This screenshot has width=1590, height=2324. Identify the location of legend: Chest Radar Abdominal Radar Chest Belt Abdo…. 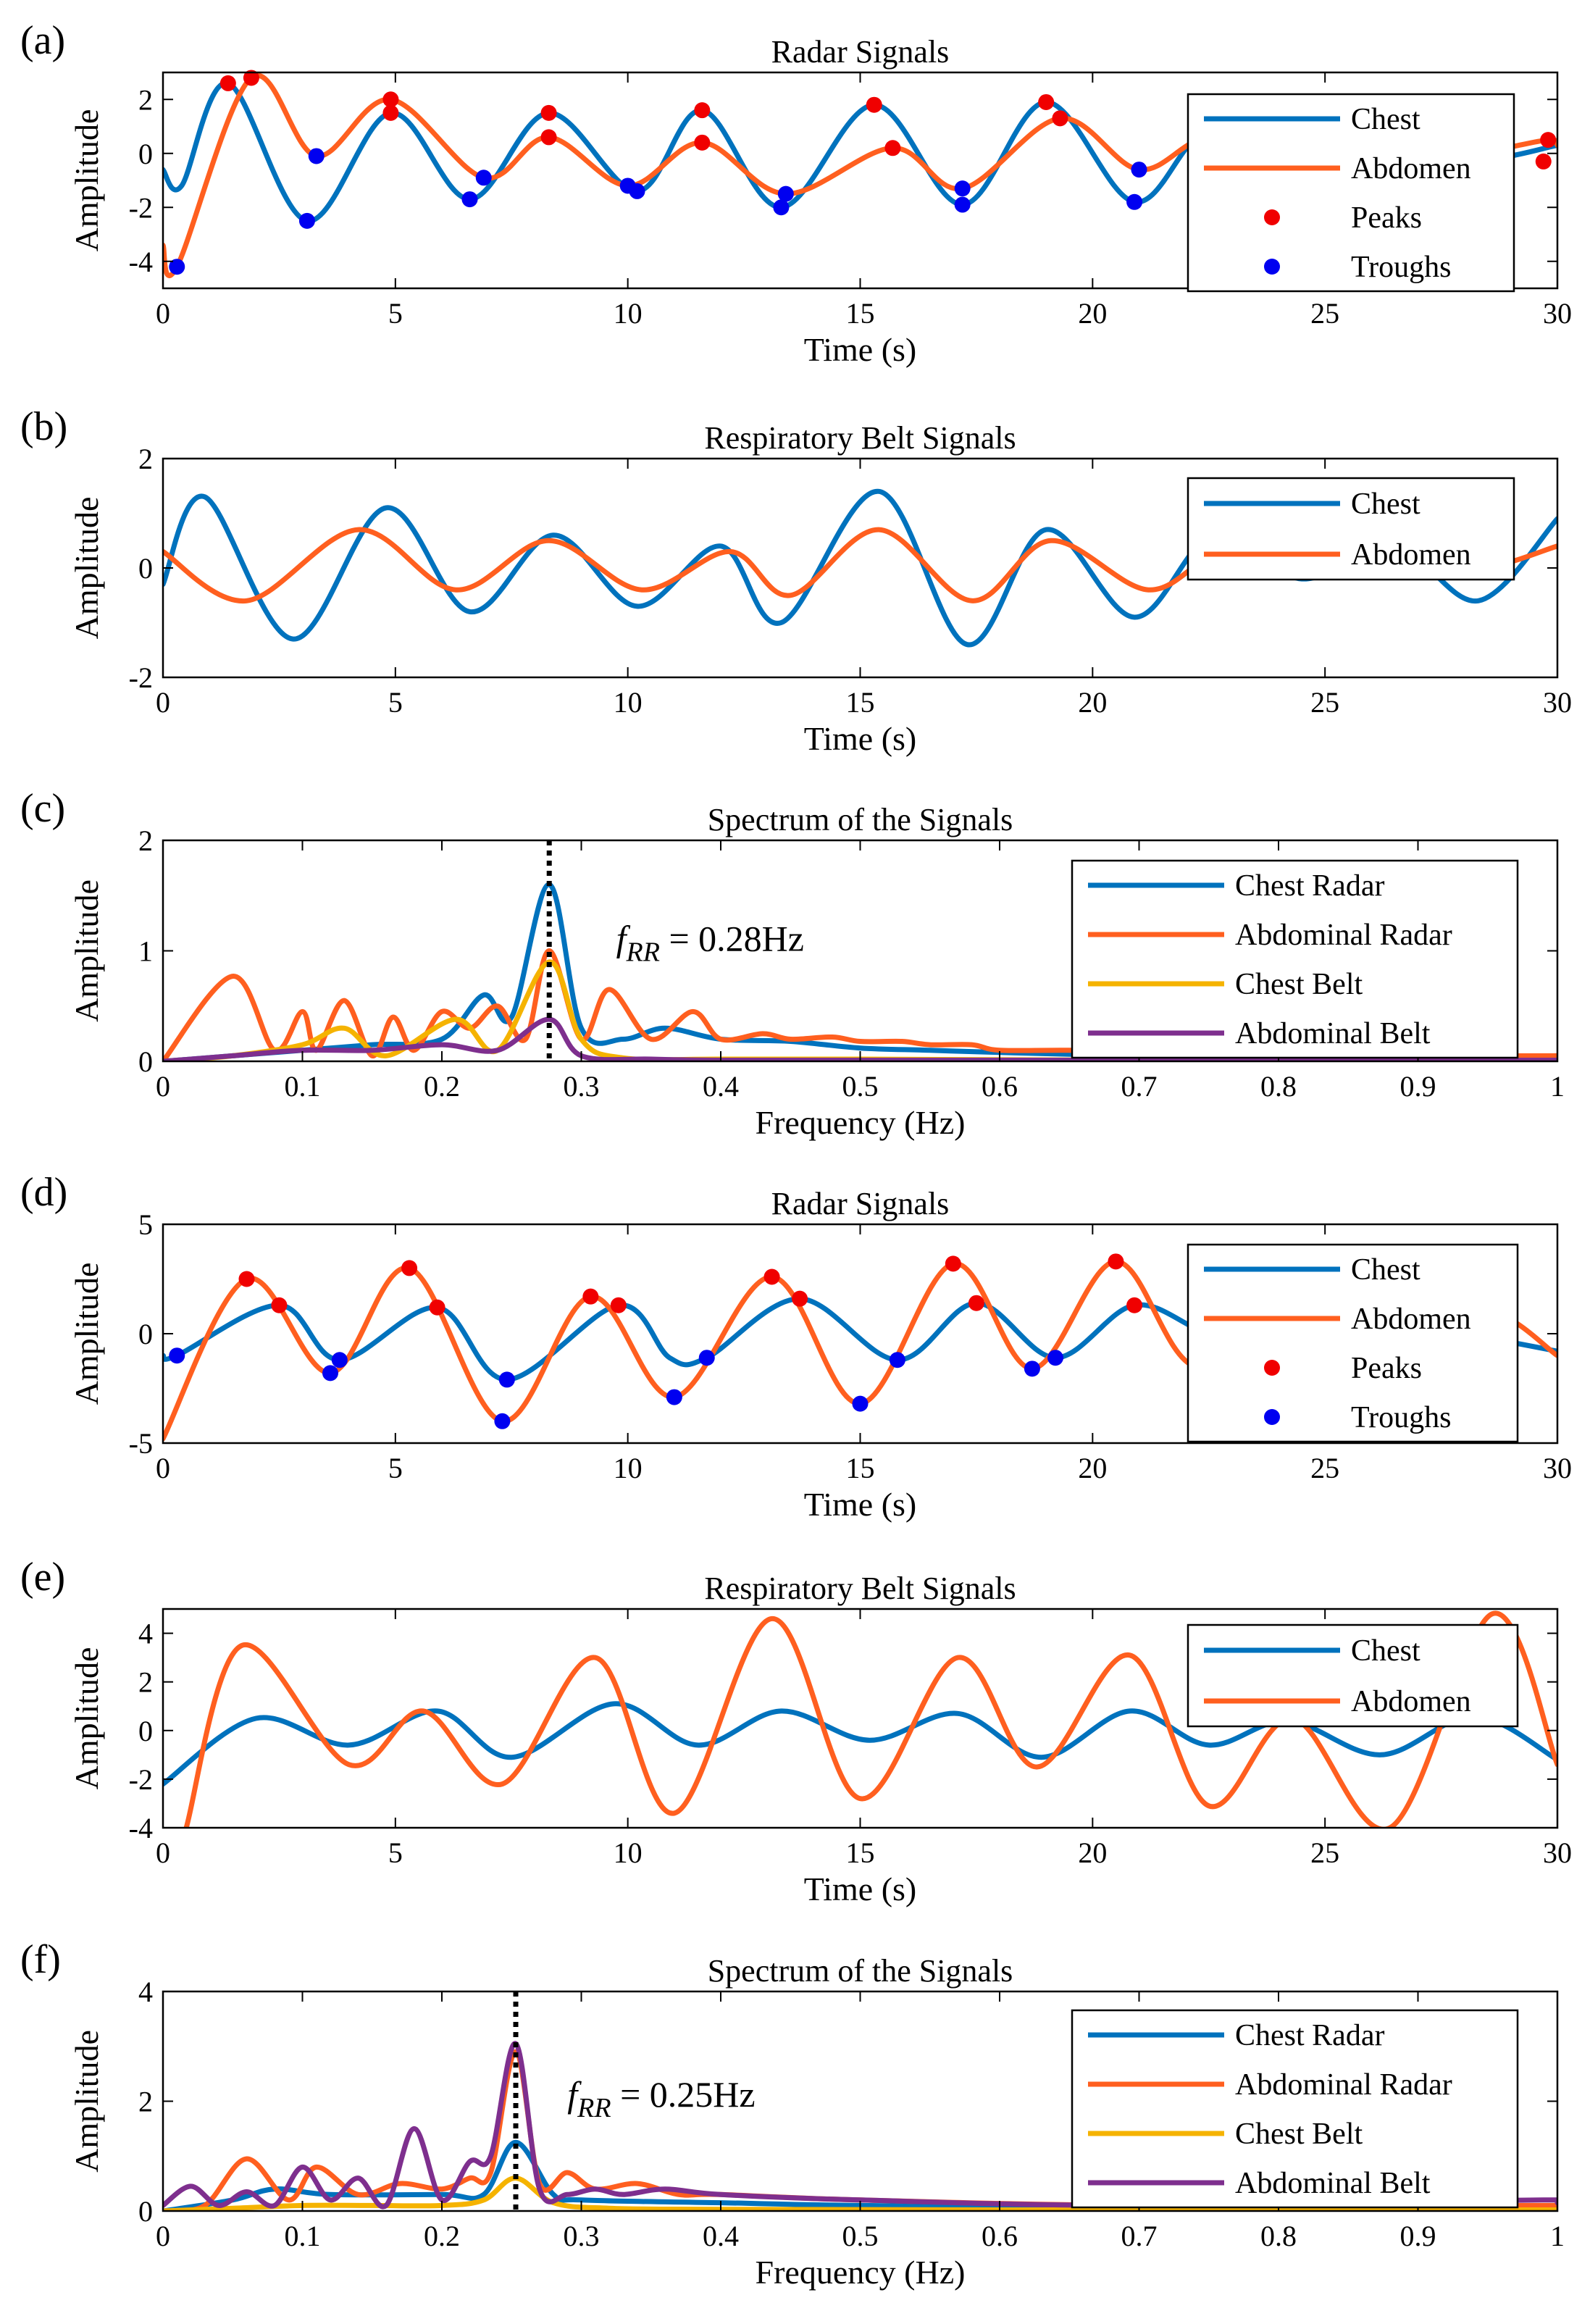
(1295, 2109).